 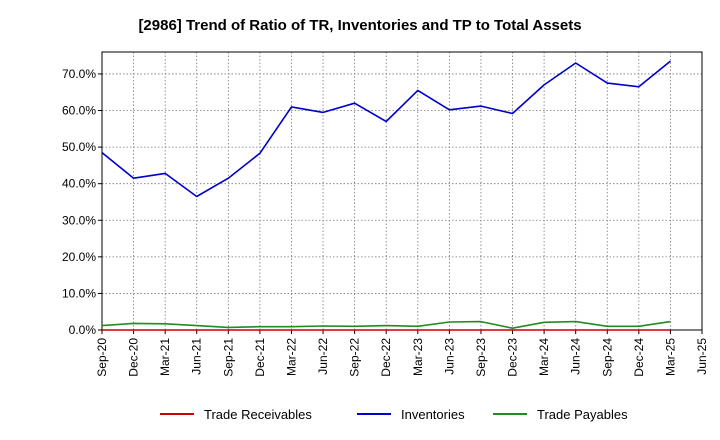 What do you see at coordinates (197, 356) in the screenshot?
I see `x-tick-label: Jun-21` at bounding box center [197, 356].